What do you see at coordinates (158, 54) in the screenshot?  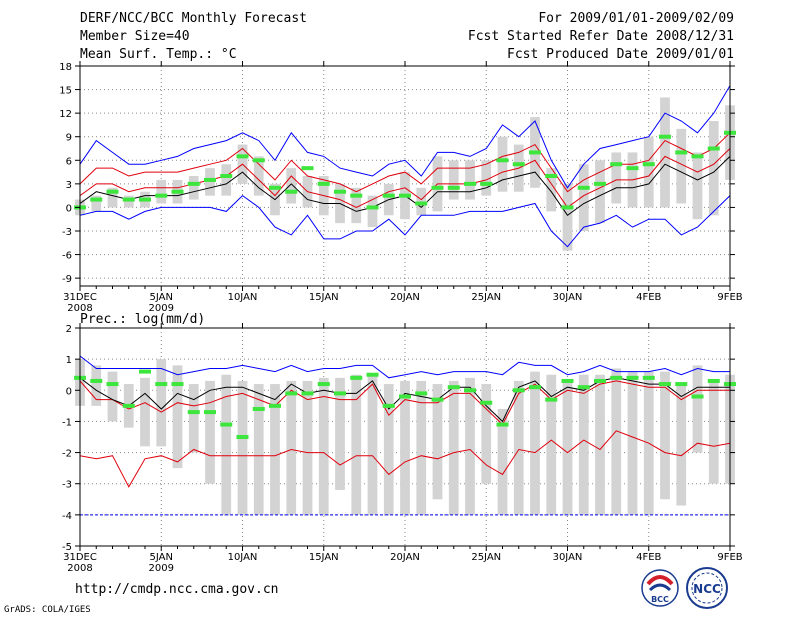 I see `variable-label: Mean Surf. Temp.: °C` at bounding box center [158, 54].